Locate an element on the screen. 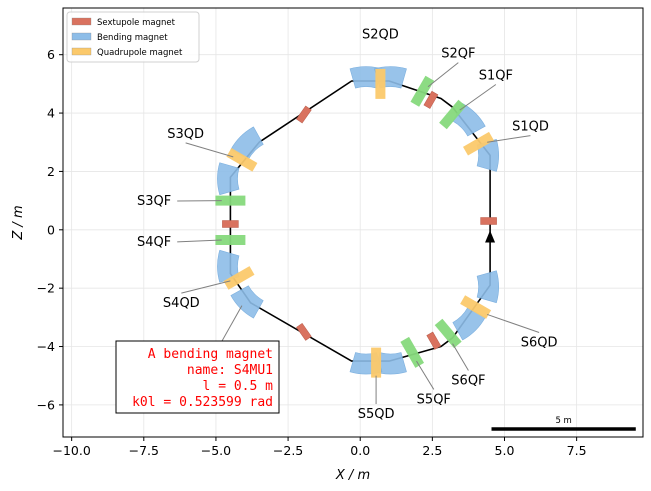  element-label: S5QF is located at coordinates (434, 399).